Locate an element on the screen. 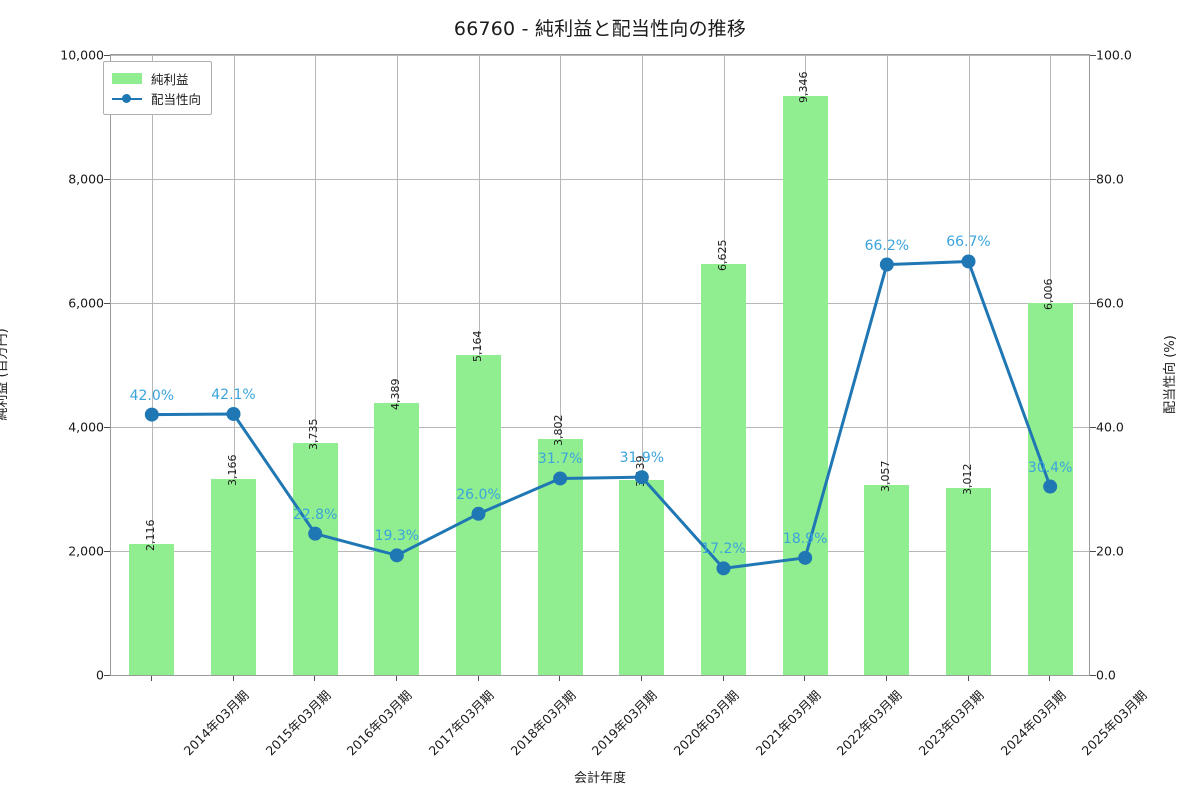  y-axis-right-tick-label: 80.0 is located at coordinates (1110, 179).